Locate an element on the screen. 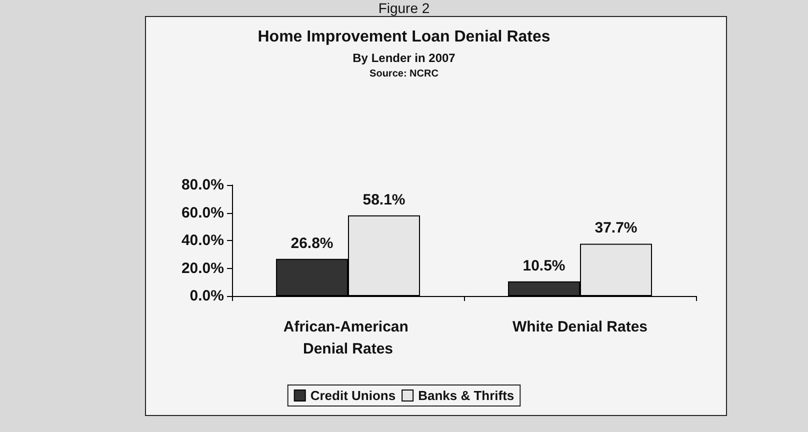 This screenshot has width=808, height=432. caption: Figure 2 is located at coordinates (404, 8).